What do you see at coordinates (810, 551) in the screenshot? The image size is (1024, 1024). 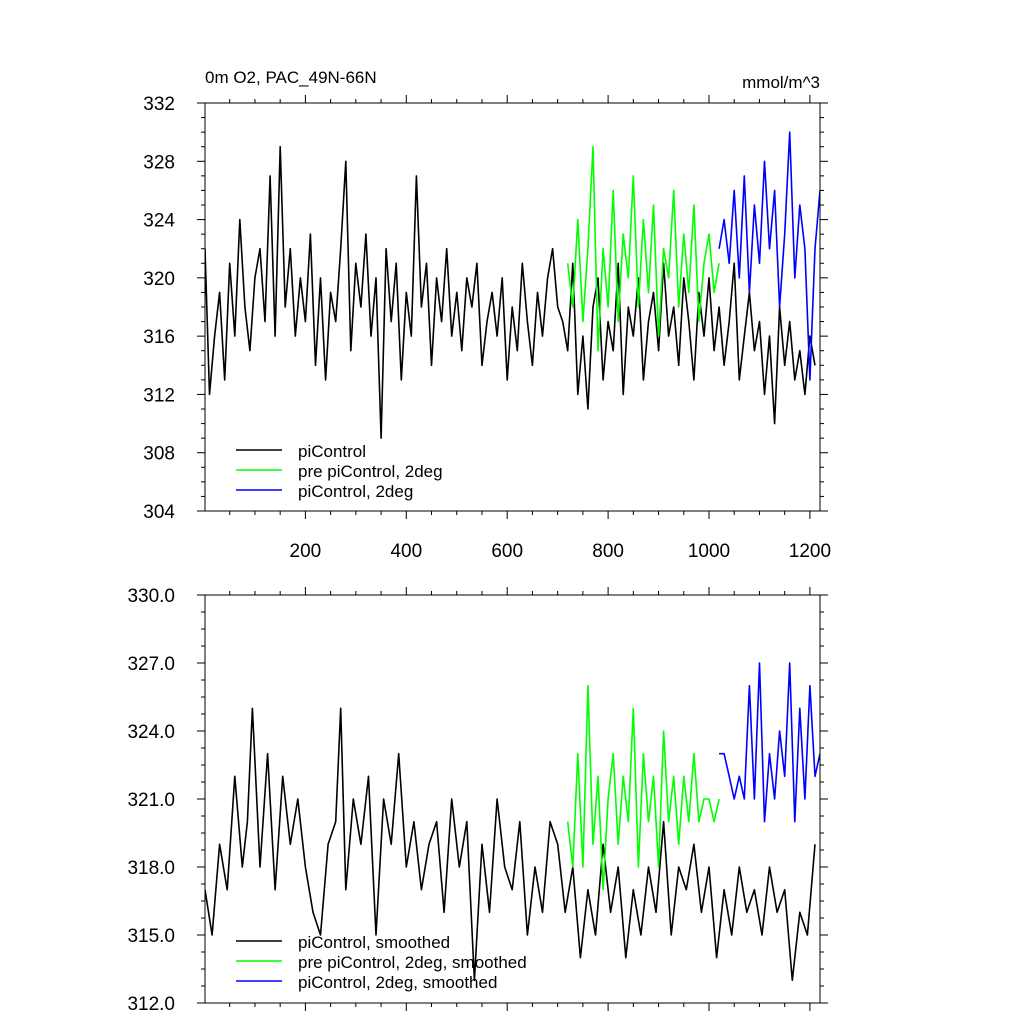 I see `x-tick-label: 1200` at bounding box center [810, 551].